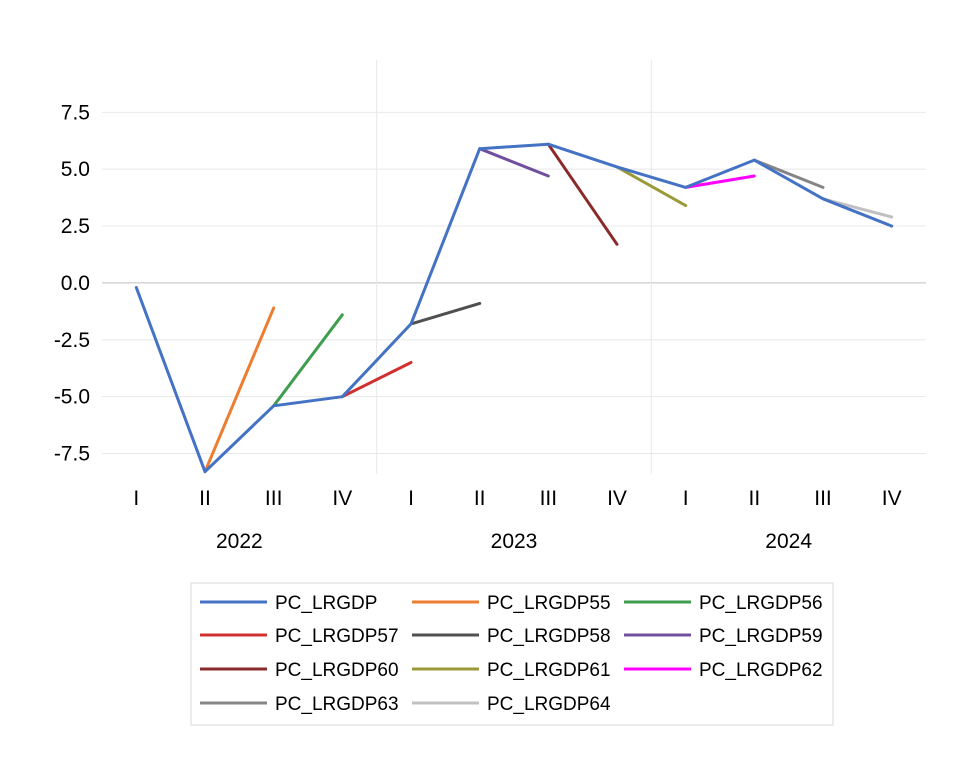  Describe the element at coordinates (549, 670) in the screenshot. I see `legend-label: PC_LRGDP61` at that location.